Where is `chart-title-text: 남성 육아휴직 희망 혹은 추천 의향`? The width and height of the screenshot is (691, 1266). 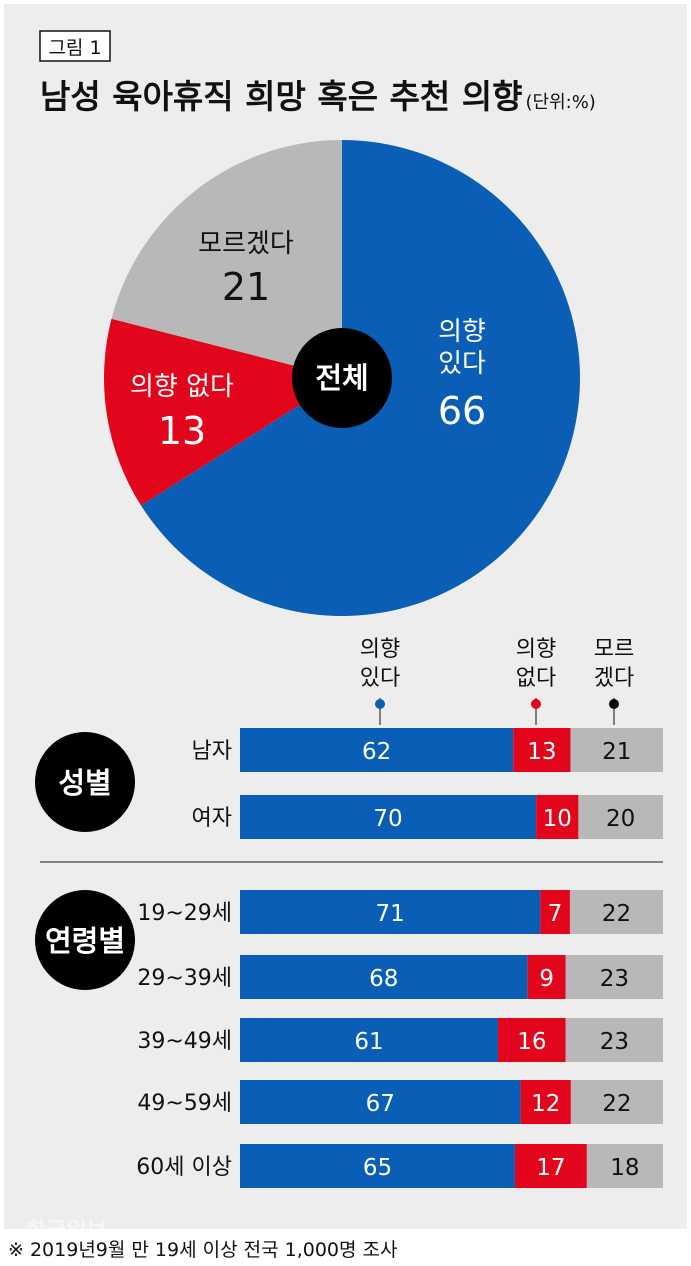
chart-title-text: 남성 육아휴직 희망 혹은 추천 의향 is located at coordinates (281, 96).